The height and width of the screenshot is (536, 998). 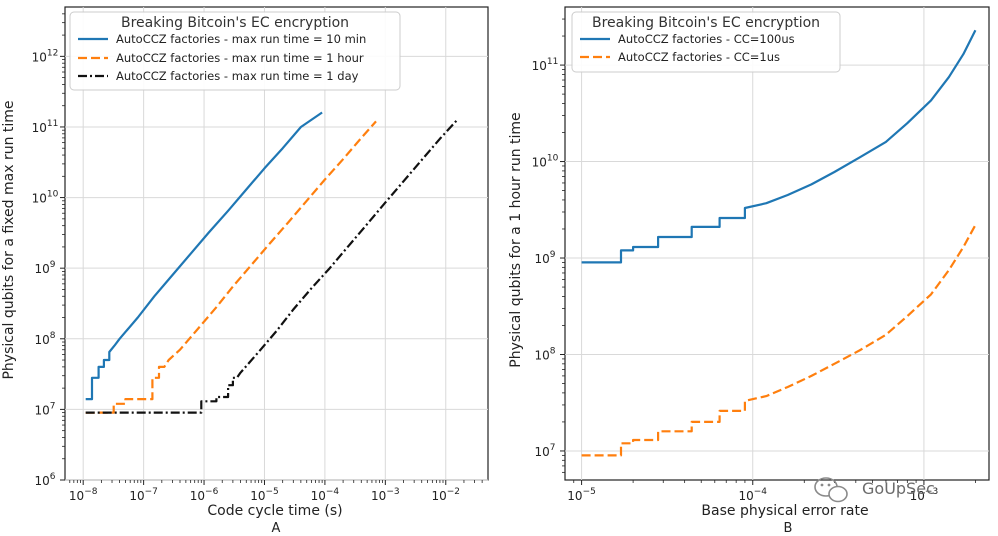 I want to click on y-tick-label: 10⁶, so click(x=44, y=480).